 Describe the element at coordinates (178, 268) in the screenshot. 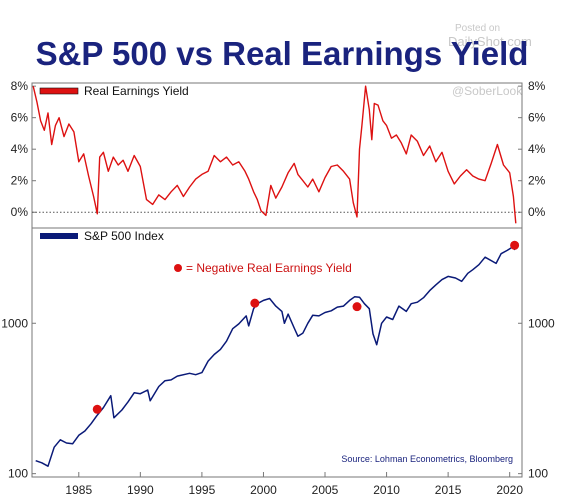

I see `annotation-marker` at that location.